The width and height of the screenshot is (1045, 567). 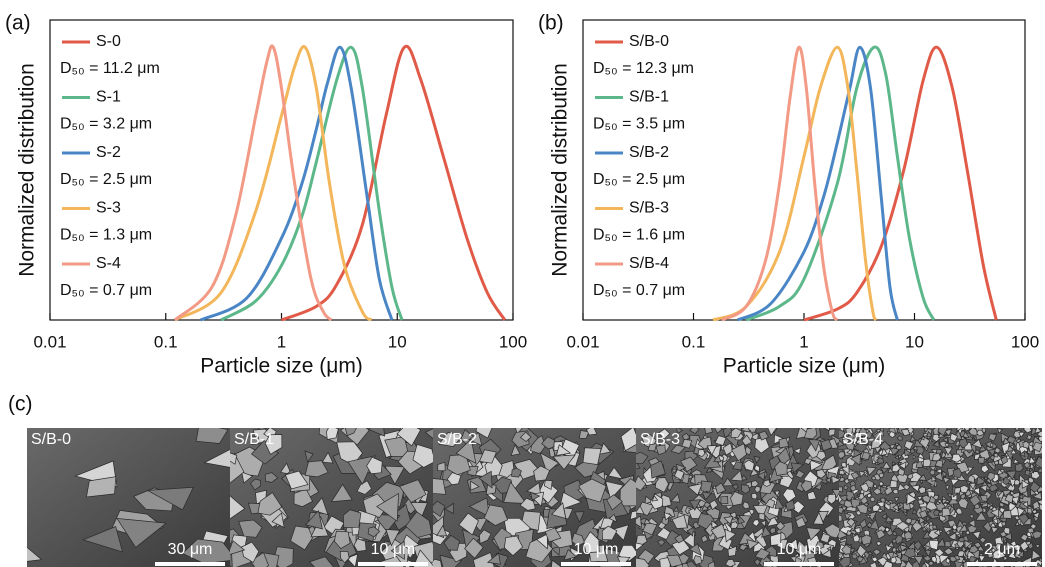 I want to click on x-tick-label: 0.01, so click(x=49, y=341).